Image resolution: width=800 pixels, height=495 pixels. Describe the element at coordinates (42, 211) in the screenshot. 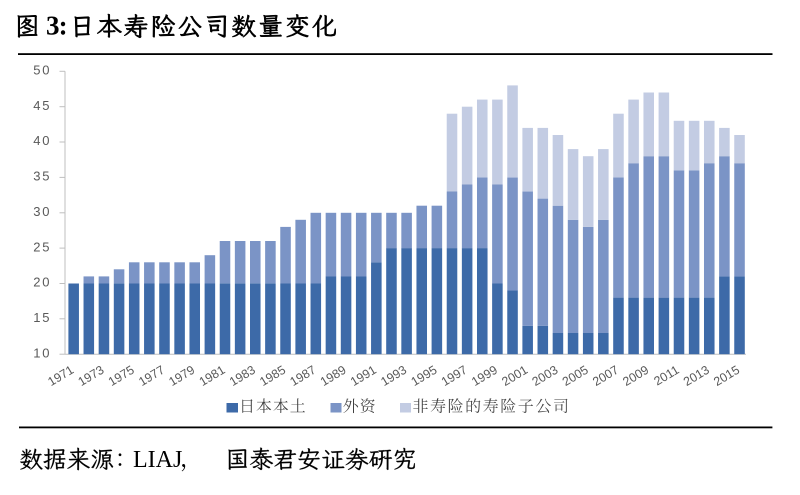

I see `svg-text: 30` at that location.